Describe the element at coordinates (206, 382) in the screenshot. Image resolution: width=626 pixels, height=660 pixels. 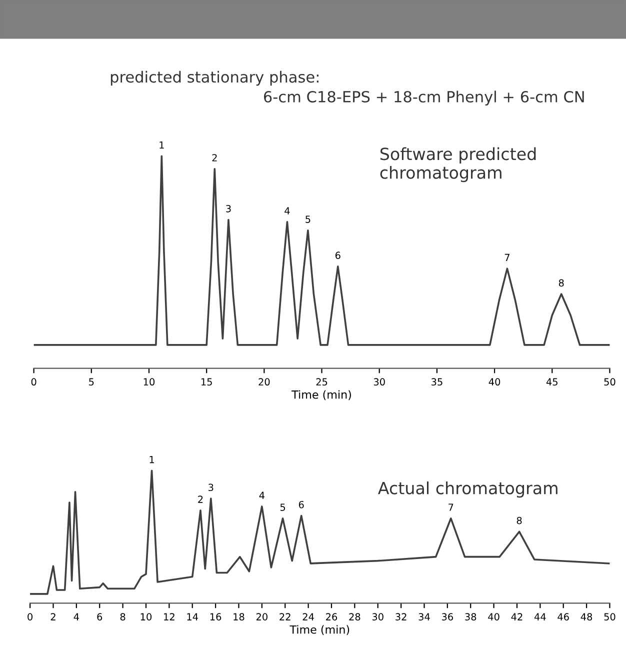
I see `x-tick-label: 15` at that location.